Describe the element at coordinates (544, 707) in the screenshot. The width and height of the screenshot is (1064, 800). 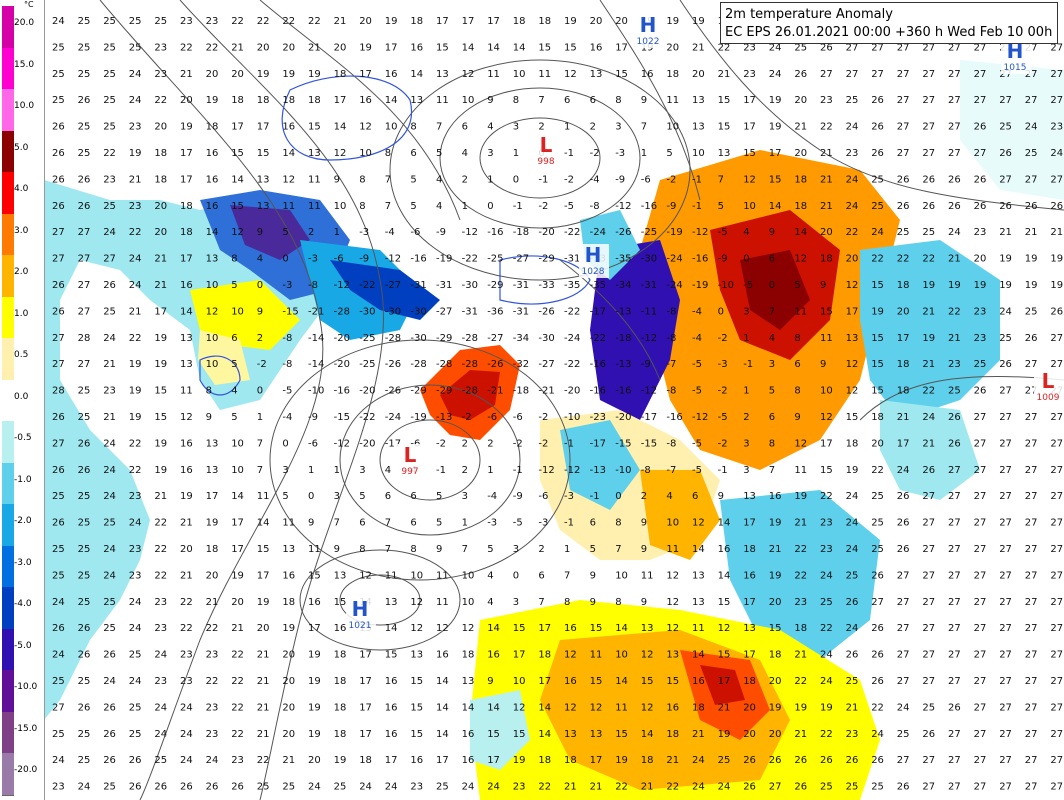
I see `grid-value: 14` at that location.